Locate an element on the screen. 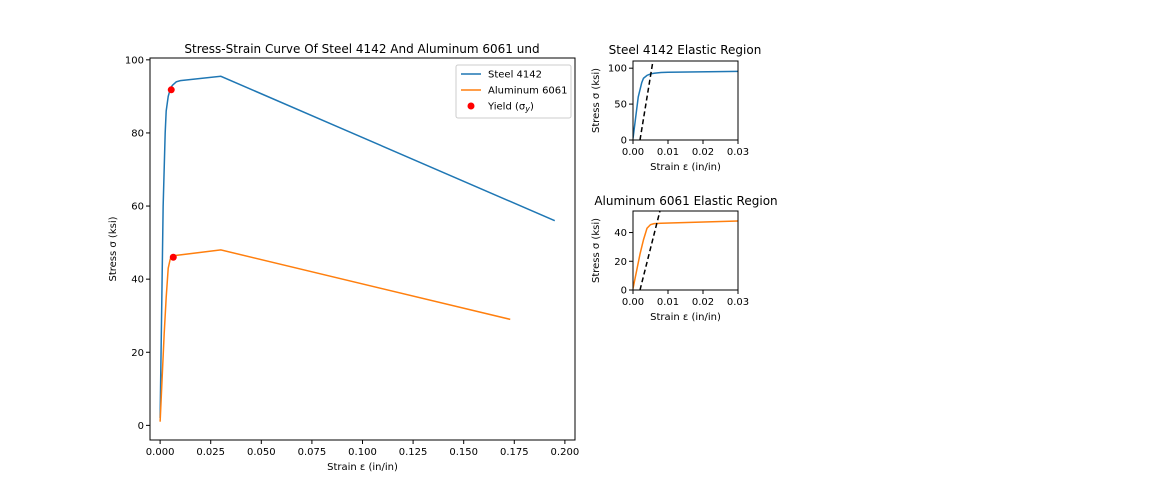  x-tick-label: 0.100 is located at coordinates (362, 452).